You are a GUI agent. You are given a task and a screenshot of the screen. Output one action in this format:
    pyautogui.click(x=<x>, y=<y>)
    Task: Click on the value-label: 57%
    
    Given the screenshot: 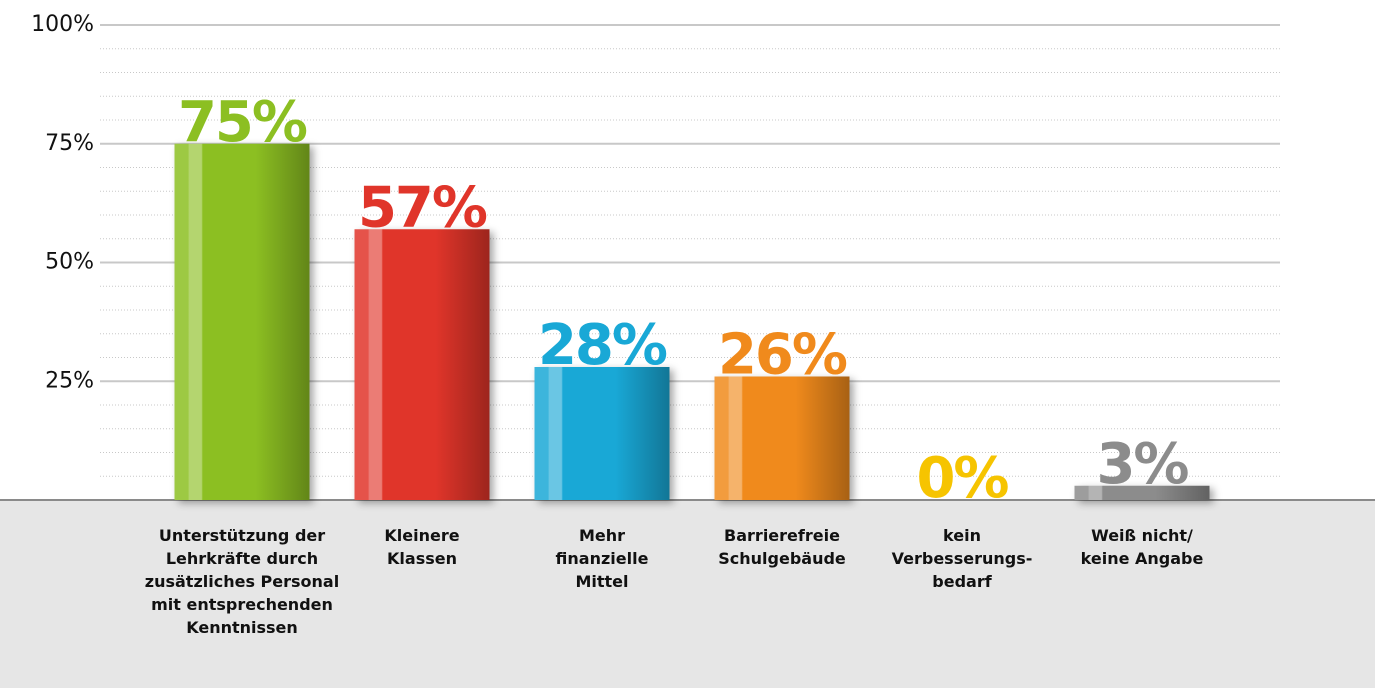 What is the action you would take?
    pyautogui.click(x=422, y=207)
    